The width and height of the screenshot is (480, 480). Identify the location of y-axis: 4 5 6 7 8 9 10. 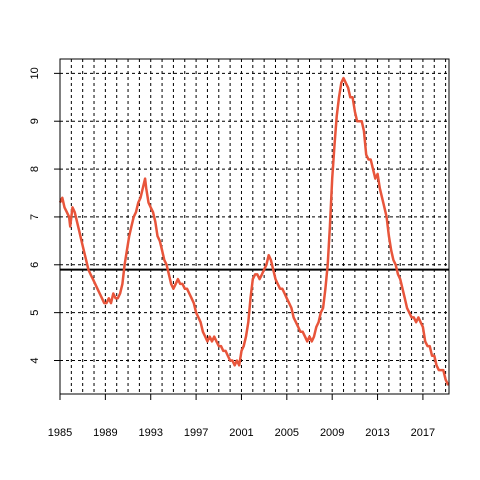
(44, 215).